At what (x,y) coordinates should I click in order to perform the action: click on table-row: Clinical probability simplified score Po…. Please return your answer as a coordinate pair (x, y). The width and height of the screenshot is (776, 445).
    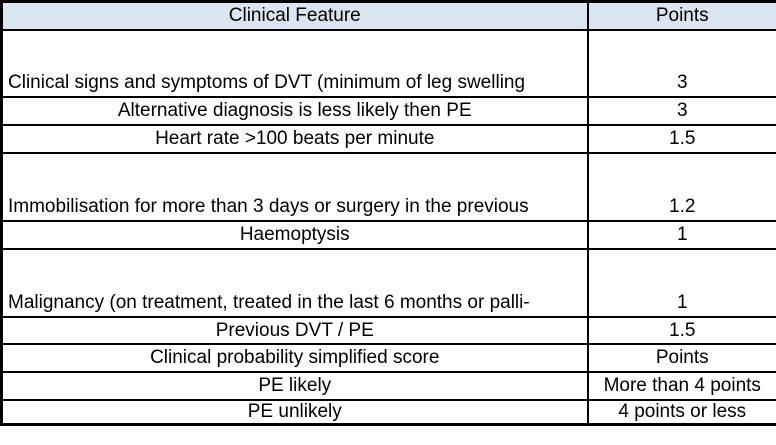
    Looking at the image, I should click on (388, 358).